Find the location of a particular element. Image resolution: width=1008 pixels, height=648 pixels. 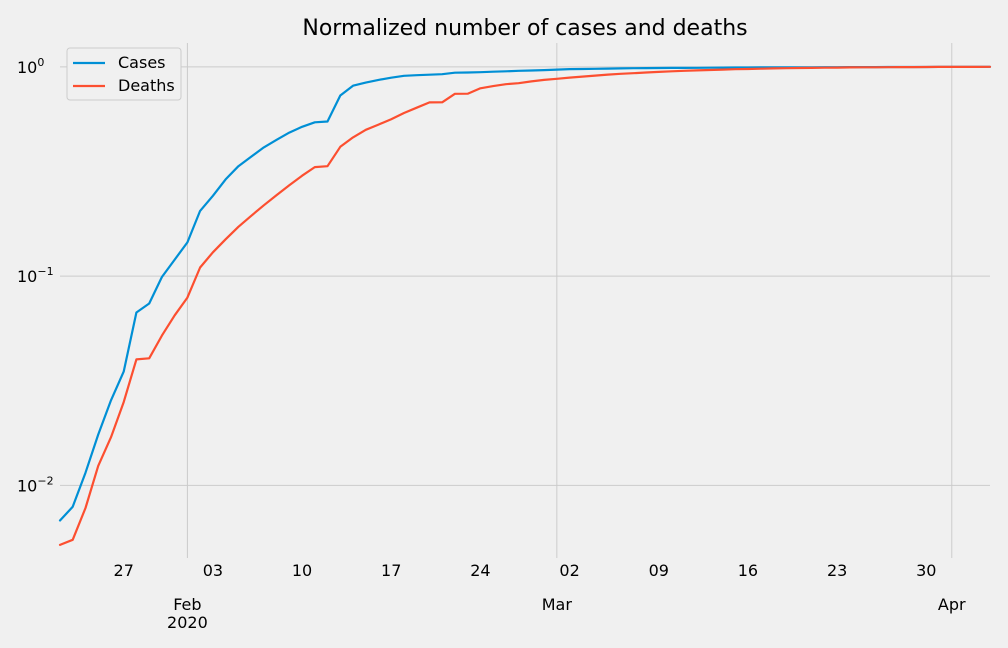

x-minor-tick-label: 10 is located at coordinates (302, 570).